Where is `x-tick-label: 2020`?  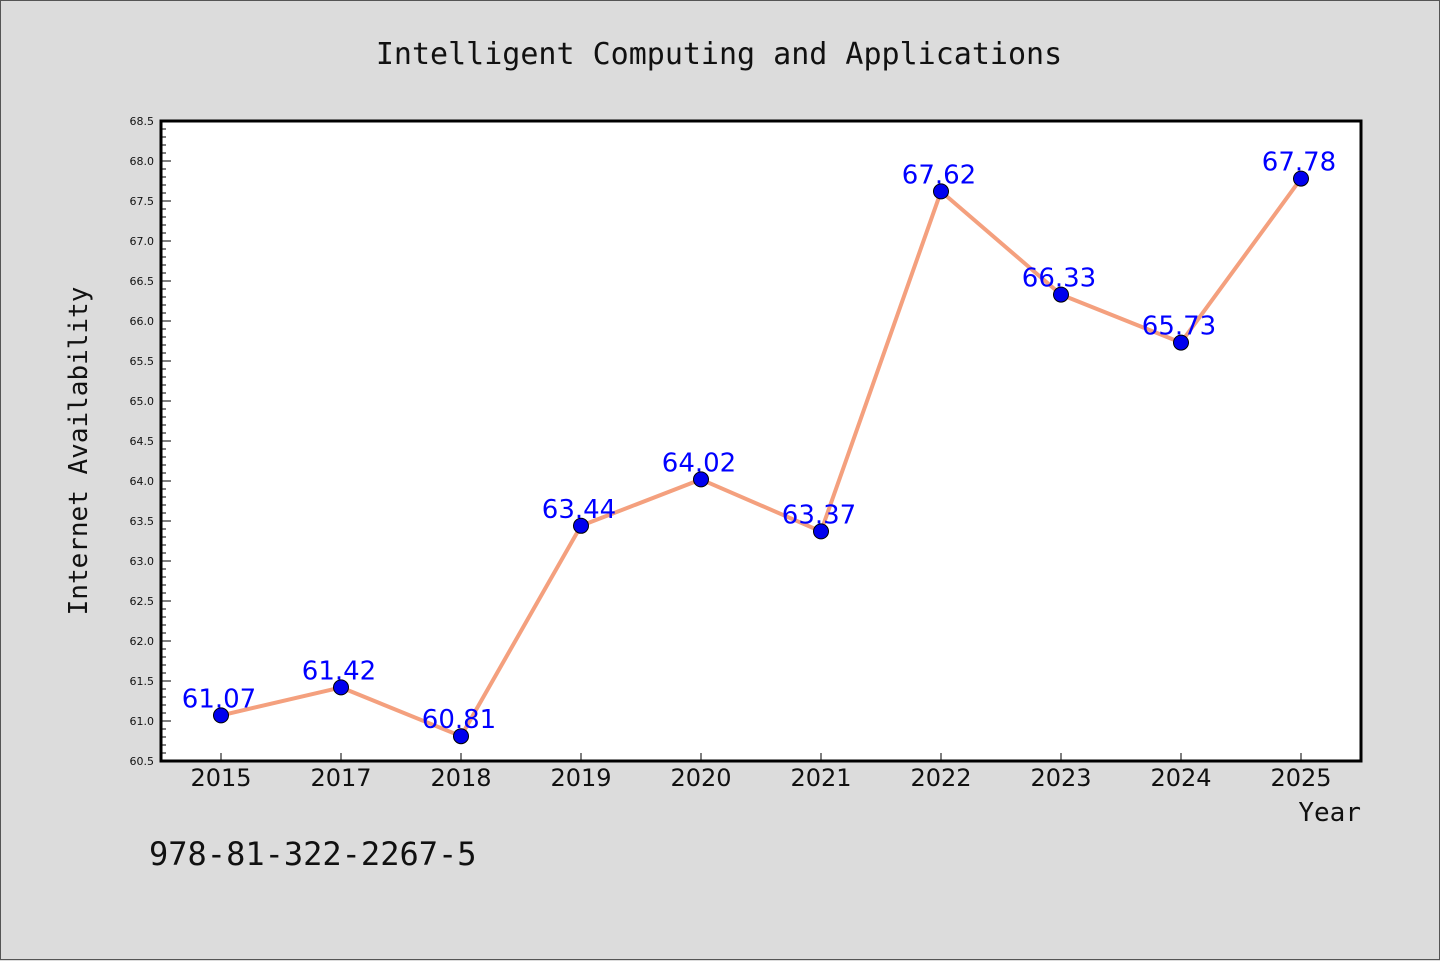
x-tick-label: 2020 is located at coordinates (700, 778).